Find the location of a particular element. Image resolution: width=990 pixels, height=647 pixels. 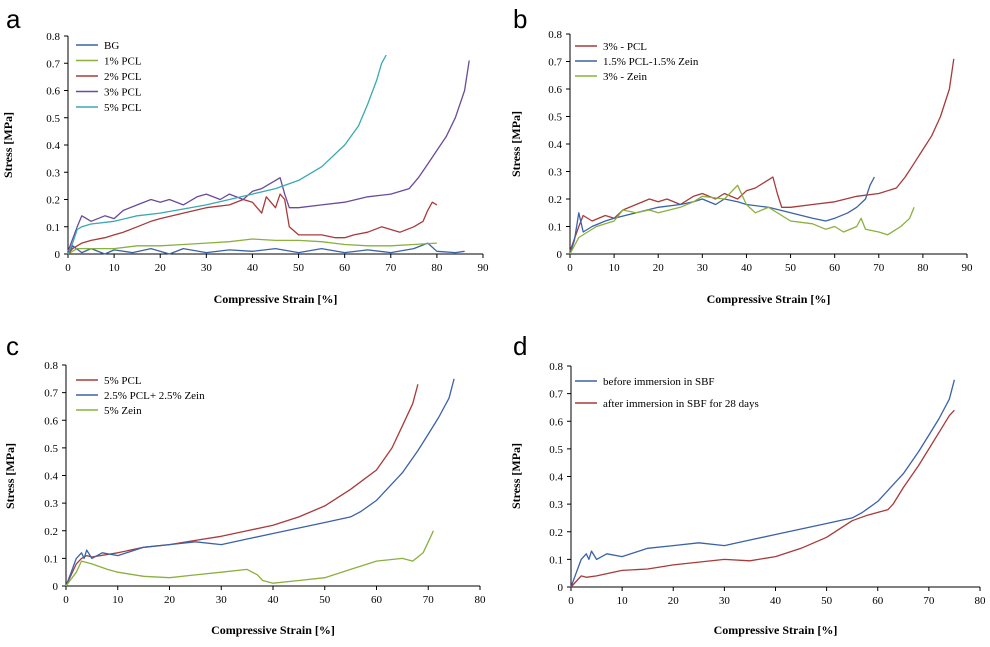

legend-label-3: 5% Zein is located at coordinates (123, 411).